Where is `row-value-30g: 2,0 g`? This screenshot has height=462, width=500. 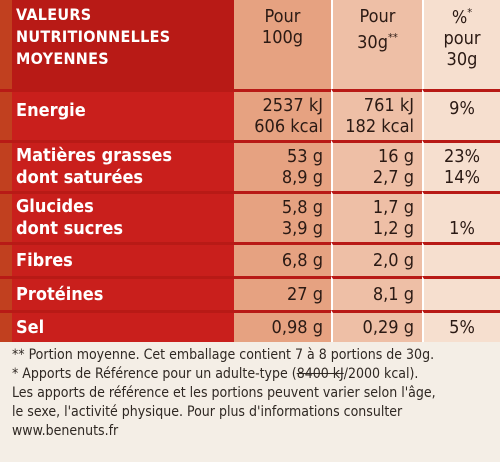
row-value-30g: 2,0 g is located at coordinates (376, 259).